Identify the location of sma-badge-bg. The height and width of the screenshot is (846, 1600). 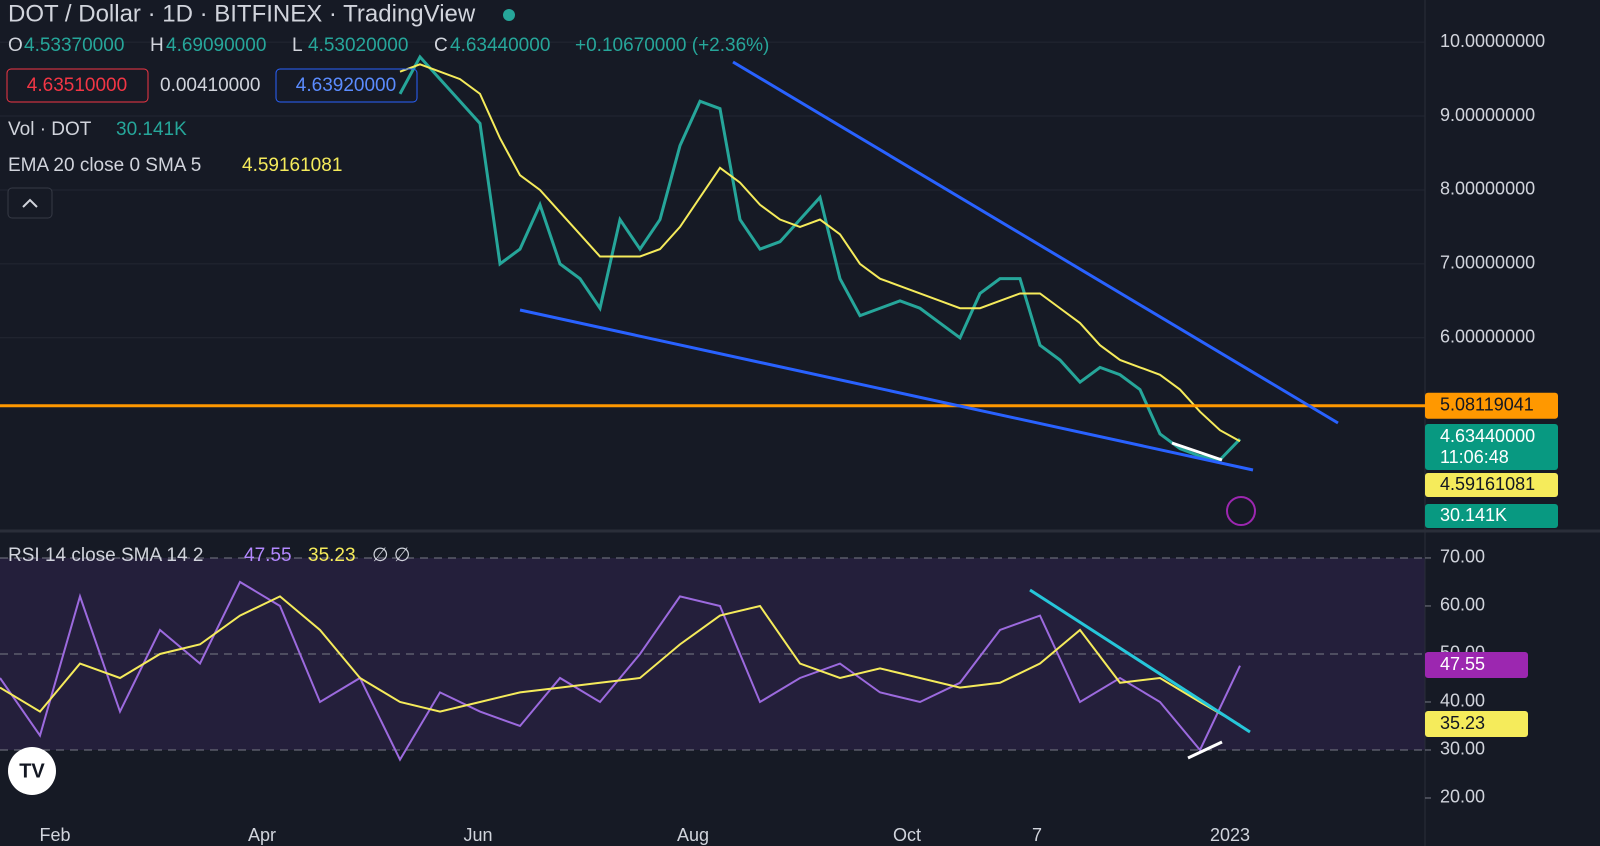
(1476, 724).